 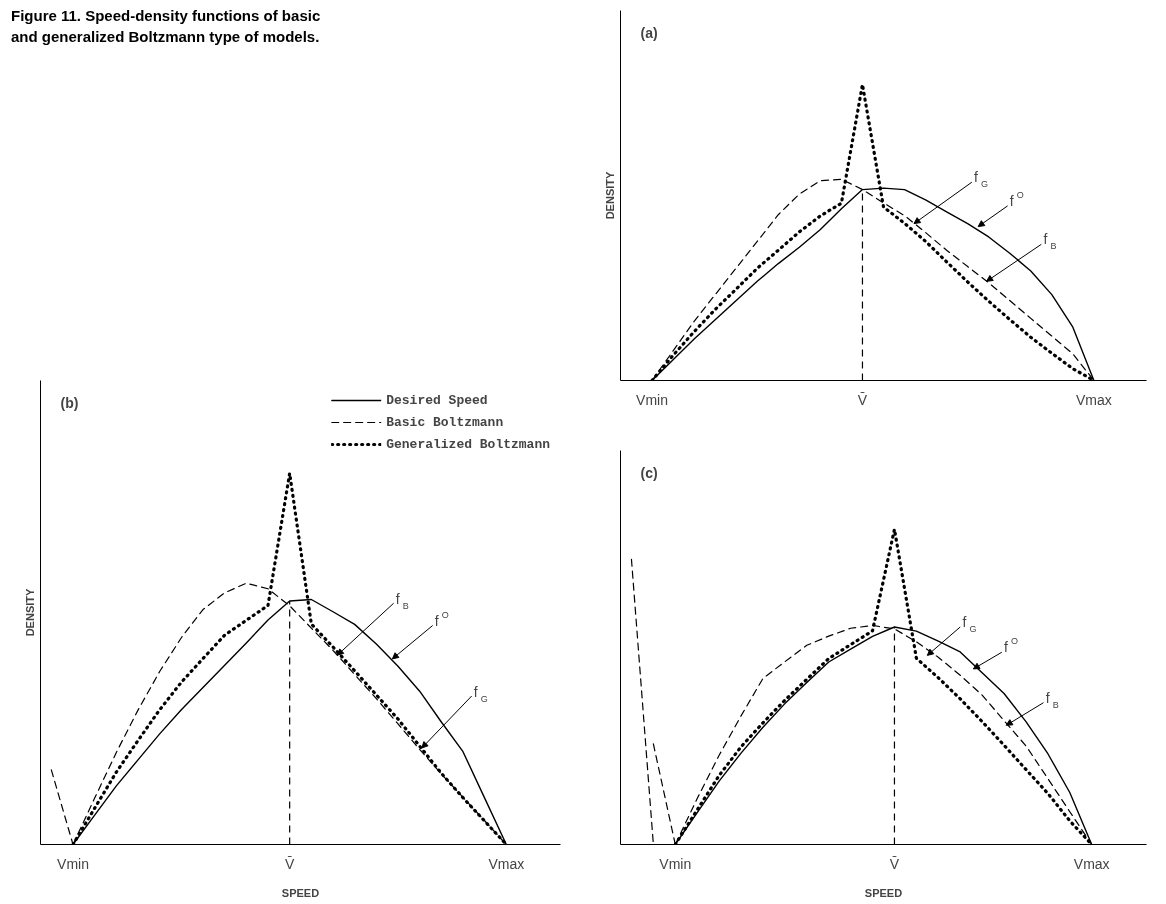 What do you see at coordinates (649, 32) in the screenshot?
I see `chart-title: (a)` at bounding box center [649, 32].